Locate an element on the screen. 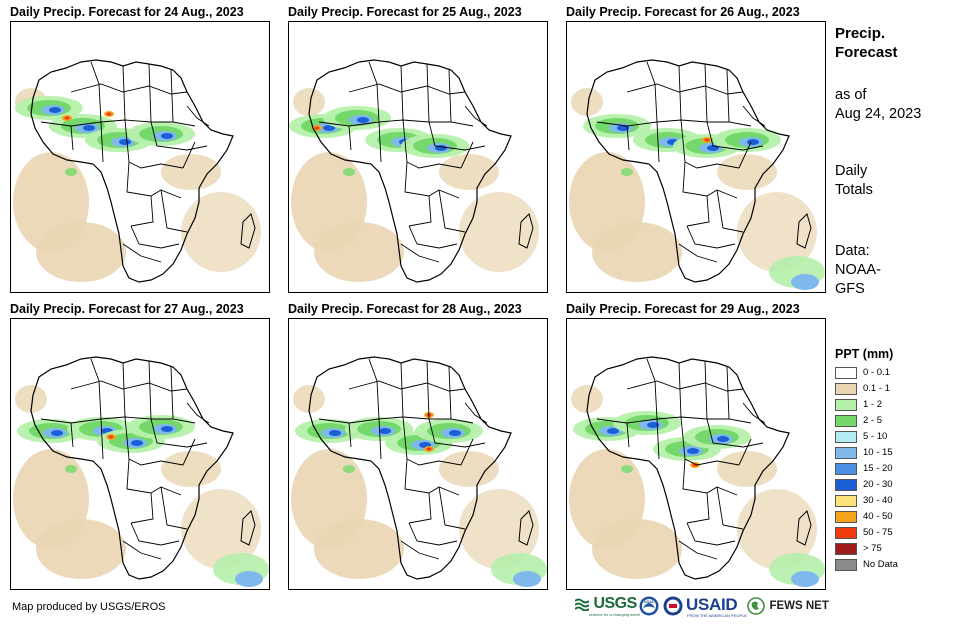 This screenshot has width=967, height=626. legend-label: 10 - 15 is located at coordinates (878, 452).